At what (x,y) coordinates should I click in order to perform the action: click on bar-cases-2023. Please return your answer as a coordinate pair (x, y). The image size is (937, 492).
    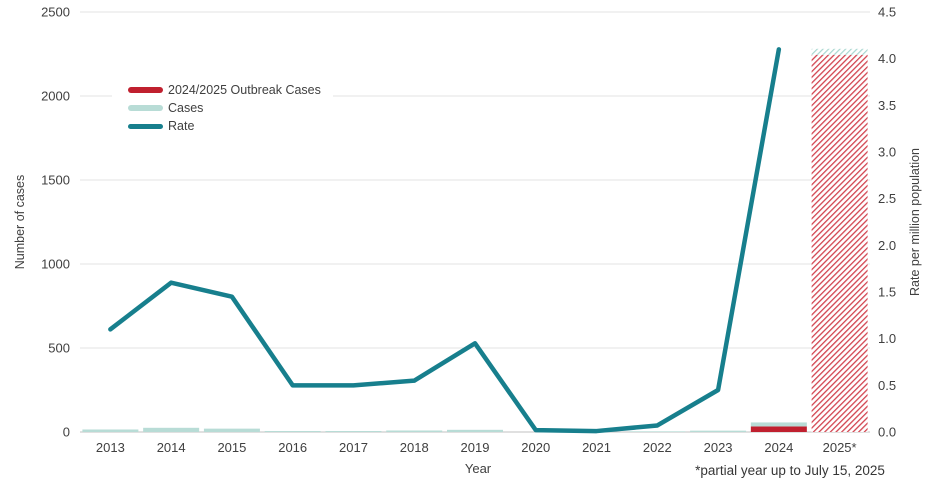
    Looking at the image, I should click on (718, 431).